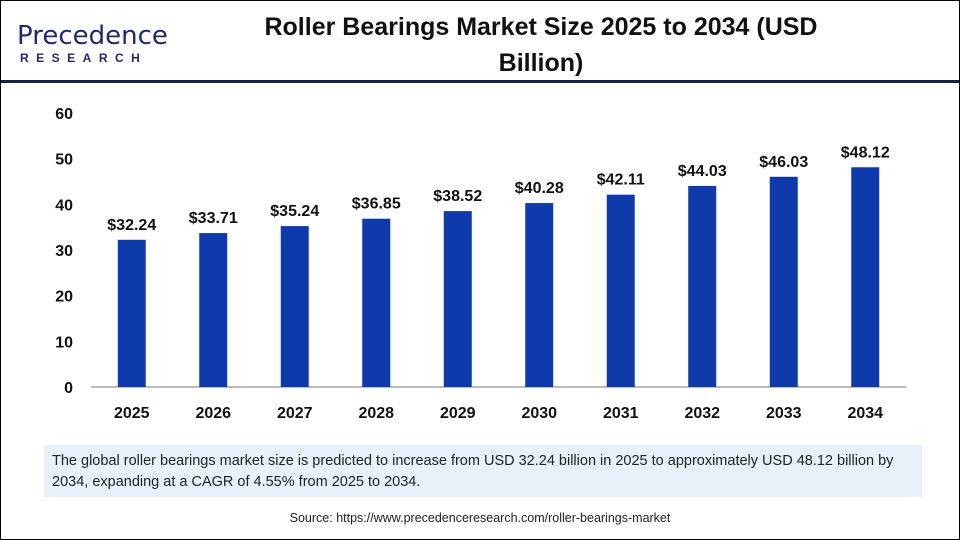  Describe the element at coordinates (64, 251) in the screenshot. I see `y-tick-label: 30` at that location.